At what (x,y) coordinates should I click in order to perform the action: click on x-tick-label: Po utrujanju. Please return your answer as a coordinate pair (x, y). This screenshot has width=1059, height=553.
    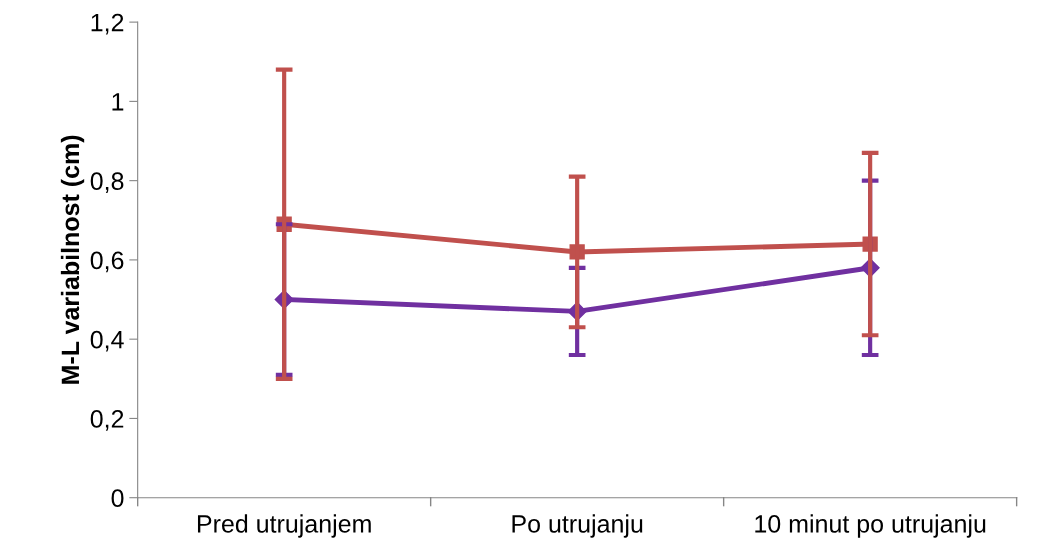
    Looking at the image, I should click on (577, 526).